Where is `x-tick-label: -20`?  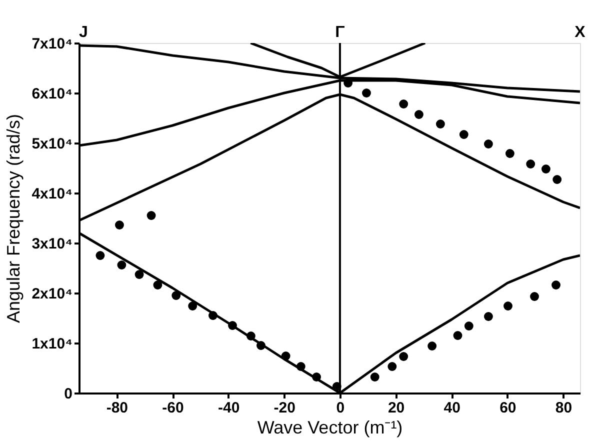 x-tick-label: -20 is located at coordinates (285, 408).